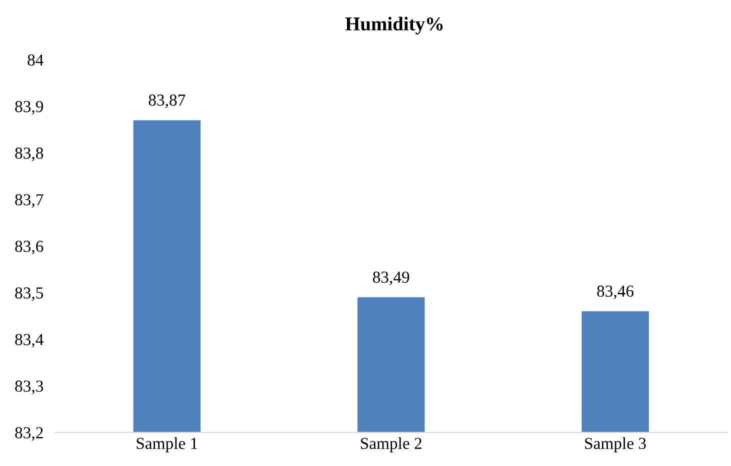  What do you see at coordinates (29, 107) in the screenshot?
I see `y-tick-label: 83,9` at bounding box center [29, 107].